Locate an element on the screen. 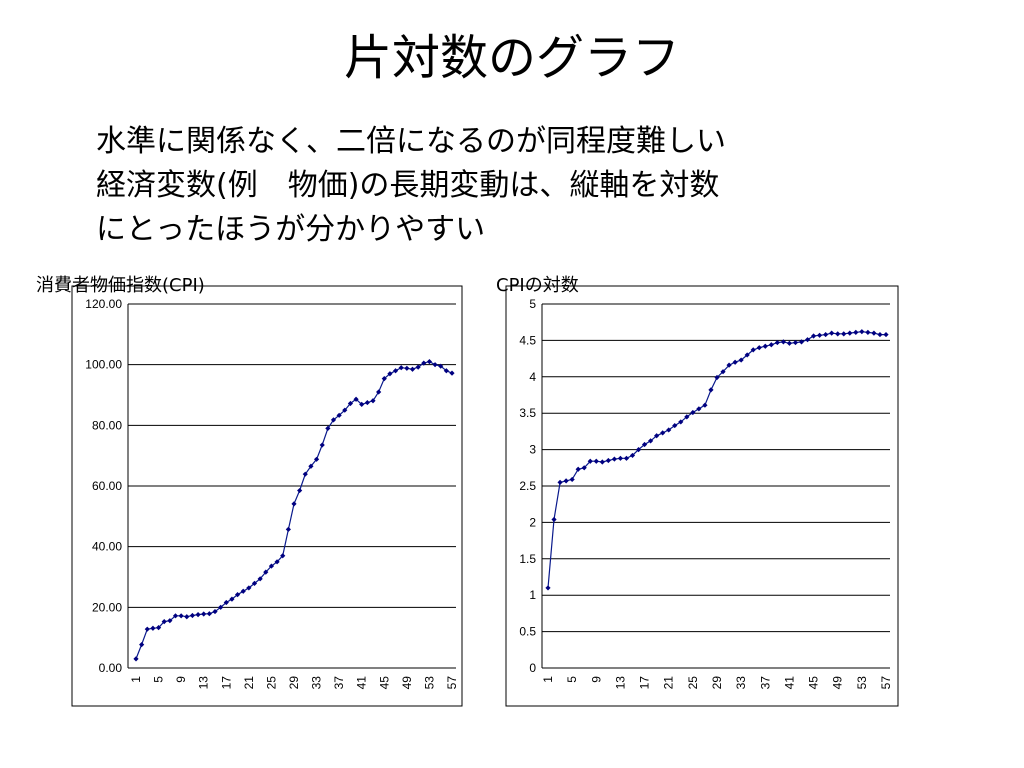 The height and width of the screenshot is (768, 1024). cpi-x-tick-label: 29 is located at coordinates (294, 683).